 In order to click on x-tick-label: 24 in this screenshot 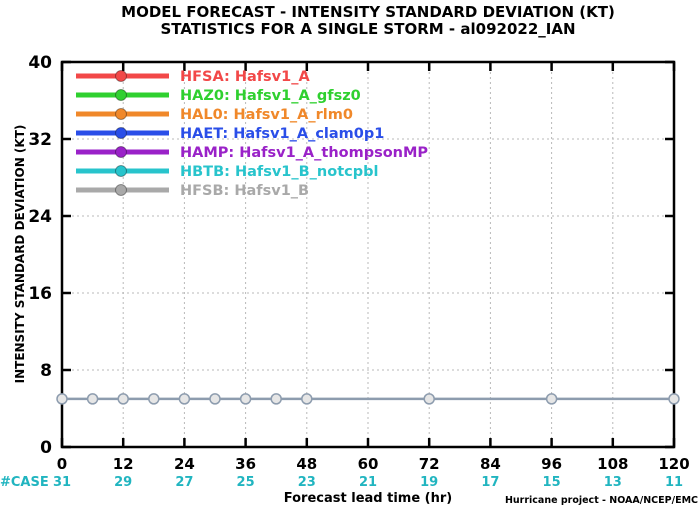, I will do `click(184, 464)`.